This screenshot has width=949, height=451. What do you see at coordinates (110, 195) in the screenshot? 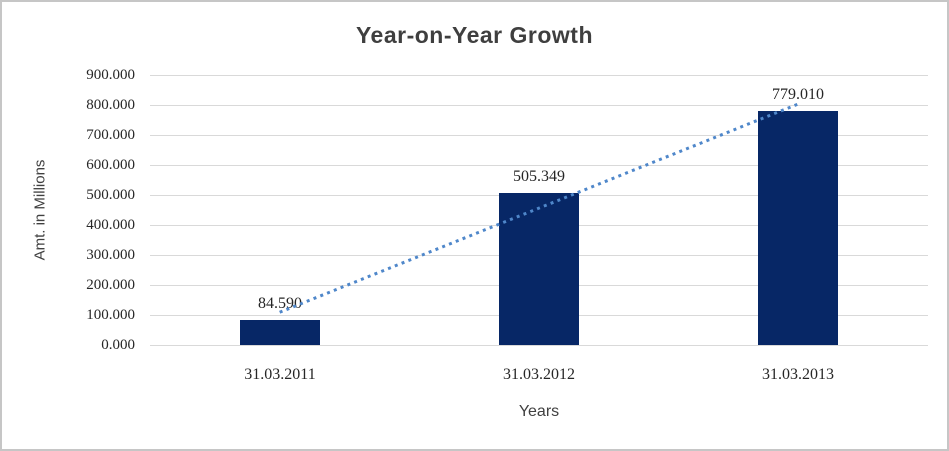
I see `y-tick-label: 500.000` at bounding box center [110, 195].